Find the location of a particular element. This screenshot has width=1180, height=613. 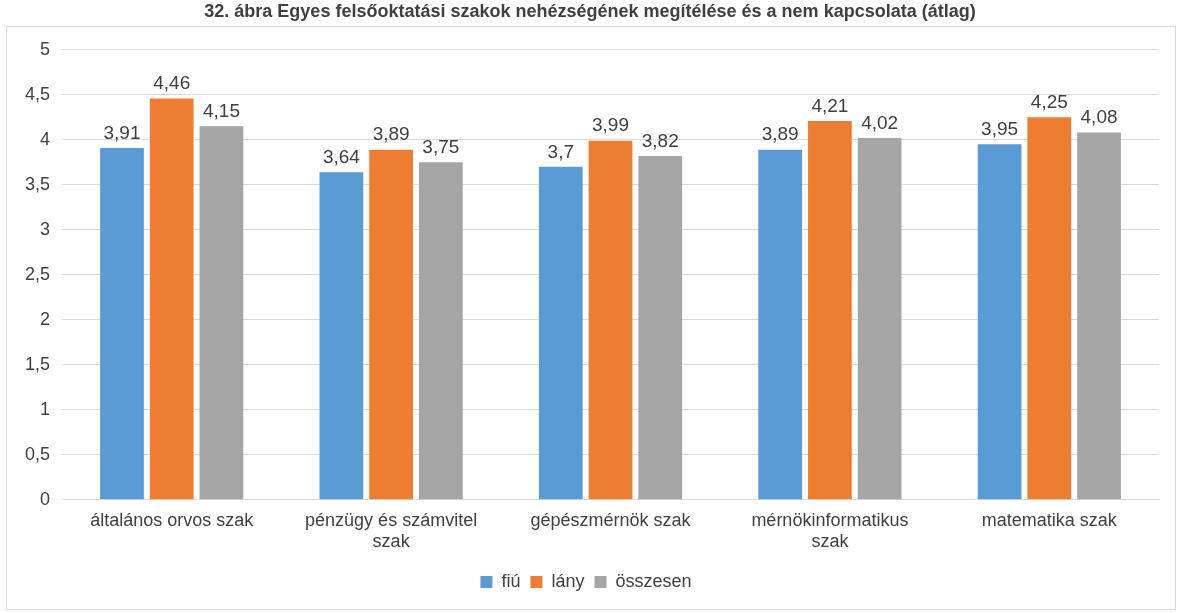

y-tick-label: 2,5 is located at coordinates (37, 273).